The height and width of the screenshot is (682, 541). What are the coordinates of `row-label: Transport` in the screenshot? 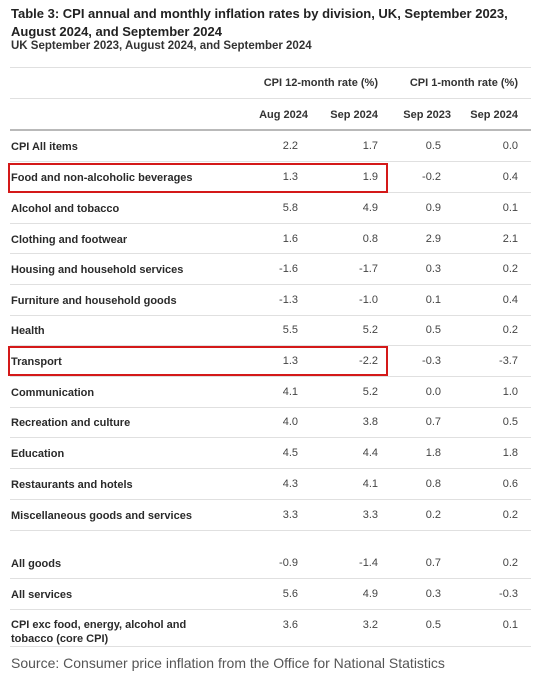 It's located at (36, 362).